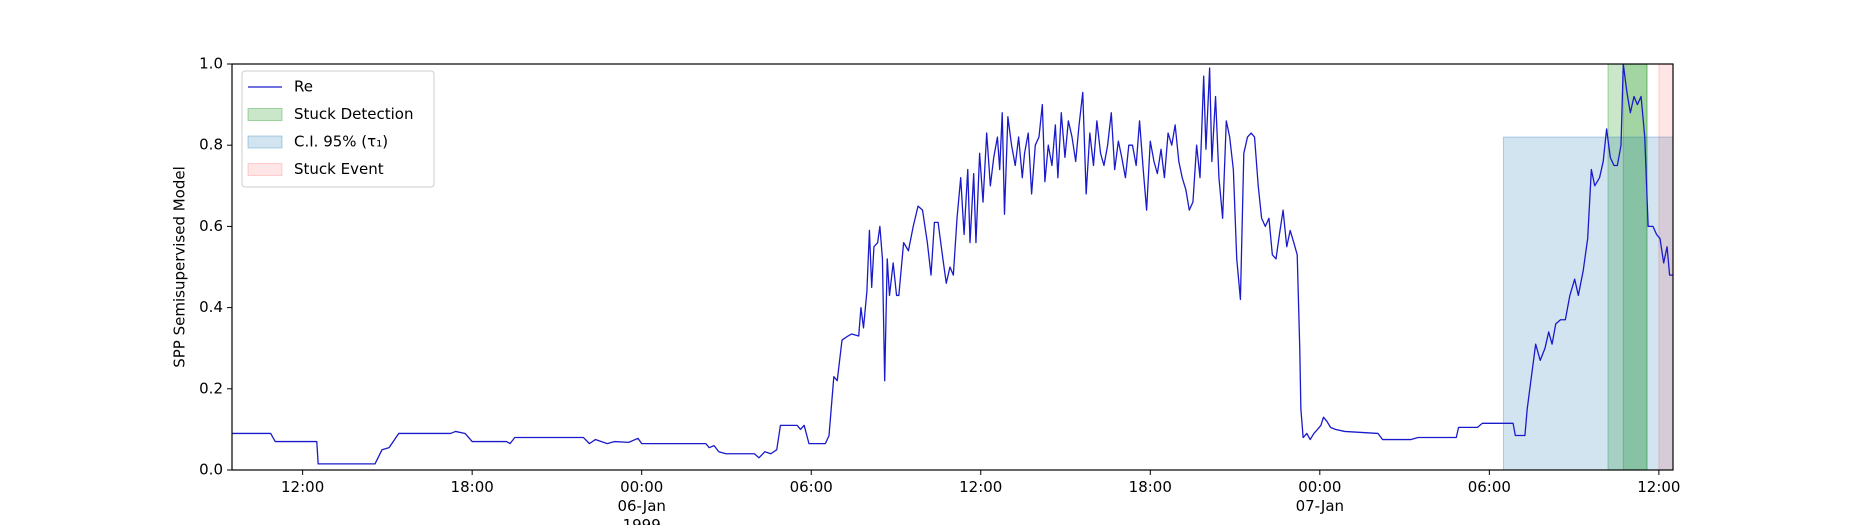 This screenshot has width=1850, height=525. What do you see at coordinates (211, 64) in the screenshot?
I see `y-tick-label: 1.0` at bounding box center [211, 64].